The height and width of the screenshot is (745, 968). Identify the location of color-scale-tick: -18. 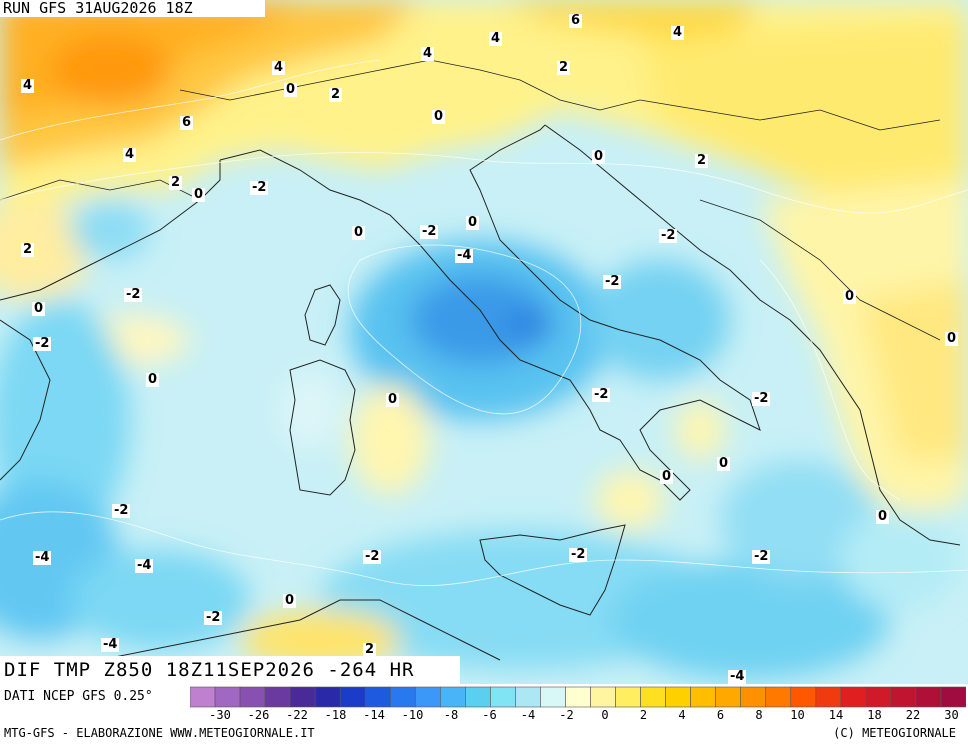
(335, 715).